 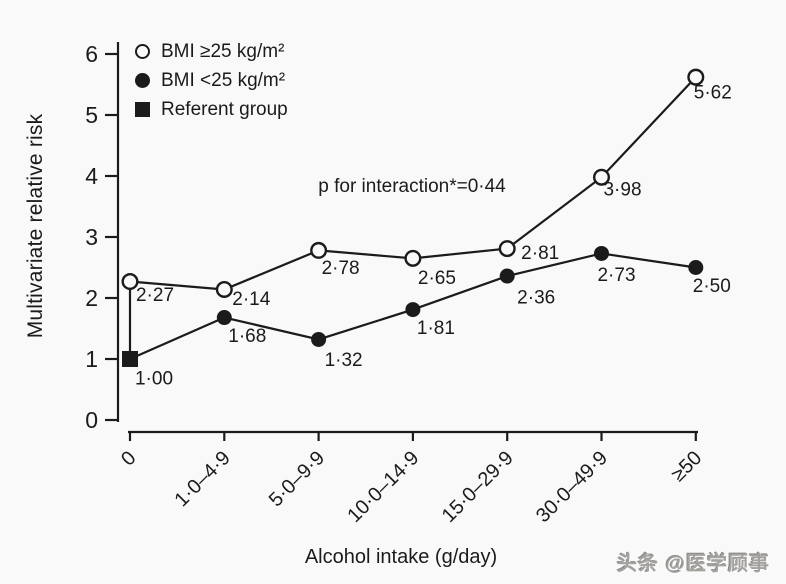 What do you see at coordinates (572, 487) in the screenshot?
I see `x-axis-tick-label: 30·0–49·9` at bounding box center [572, 487].